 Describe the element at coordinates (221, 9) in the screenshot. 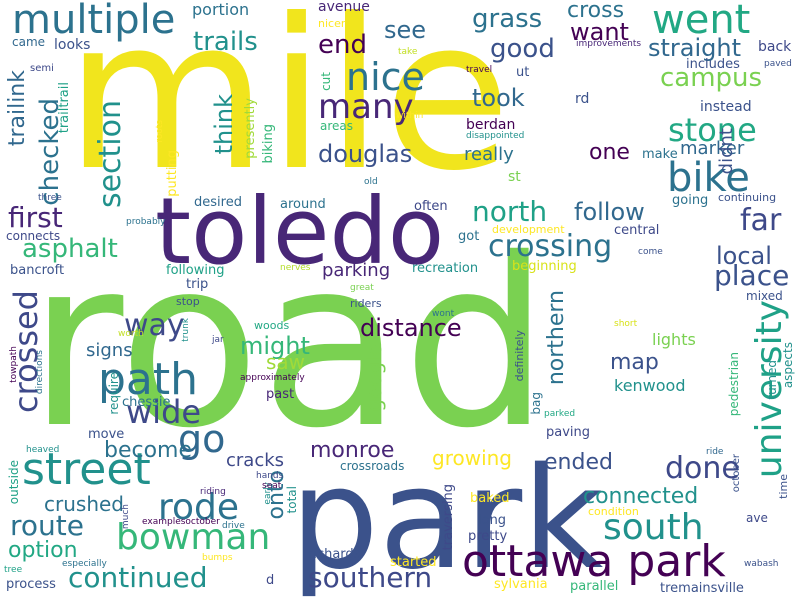

I see `word: portion` at that location.